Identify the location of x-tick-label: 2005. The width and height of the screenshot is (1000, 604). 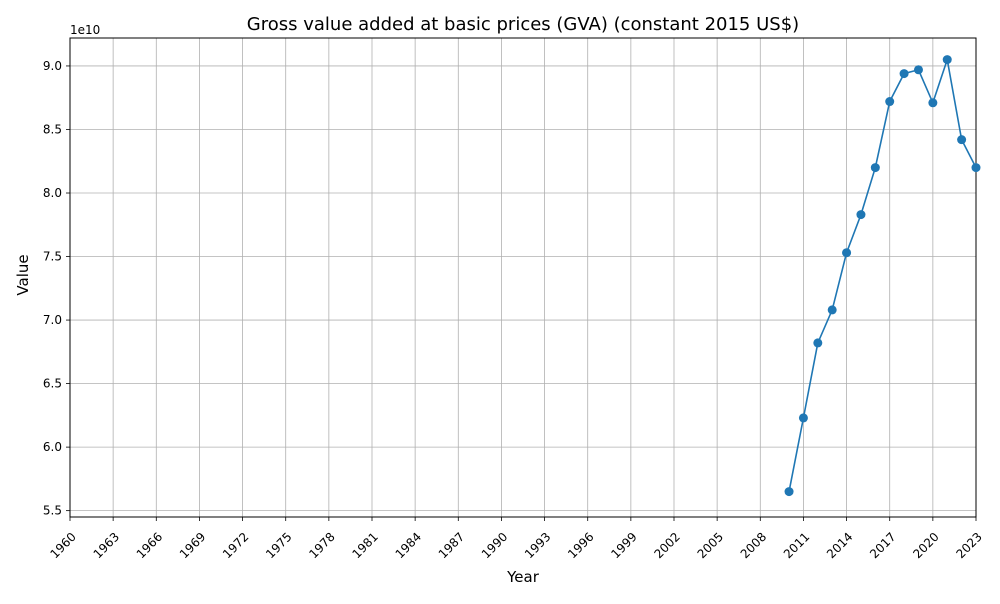
(710, 545).